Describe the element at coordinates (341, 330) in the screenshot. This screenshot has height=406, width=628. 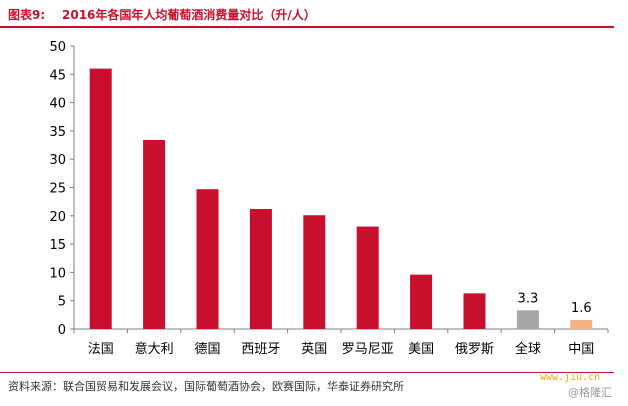
I see `x-axis` at that location.